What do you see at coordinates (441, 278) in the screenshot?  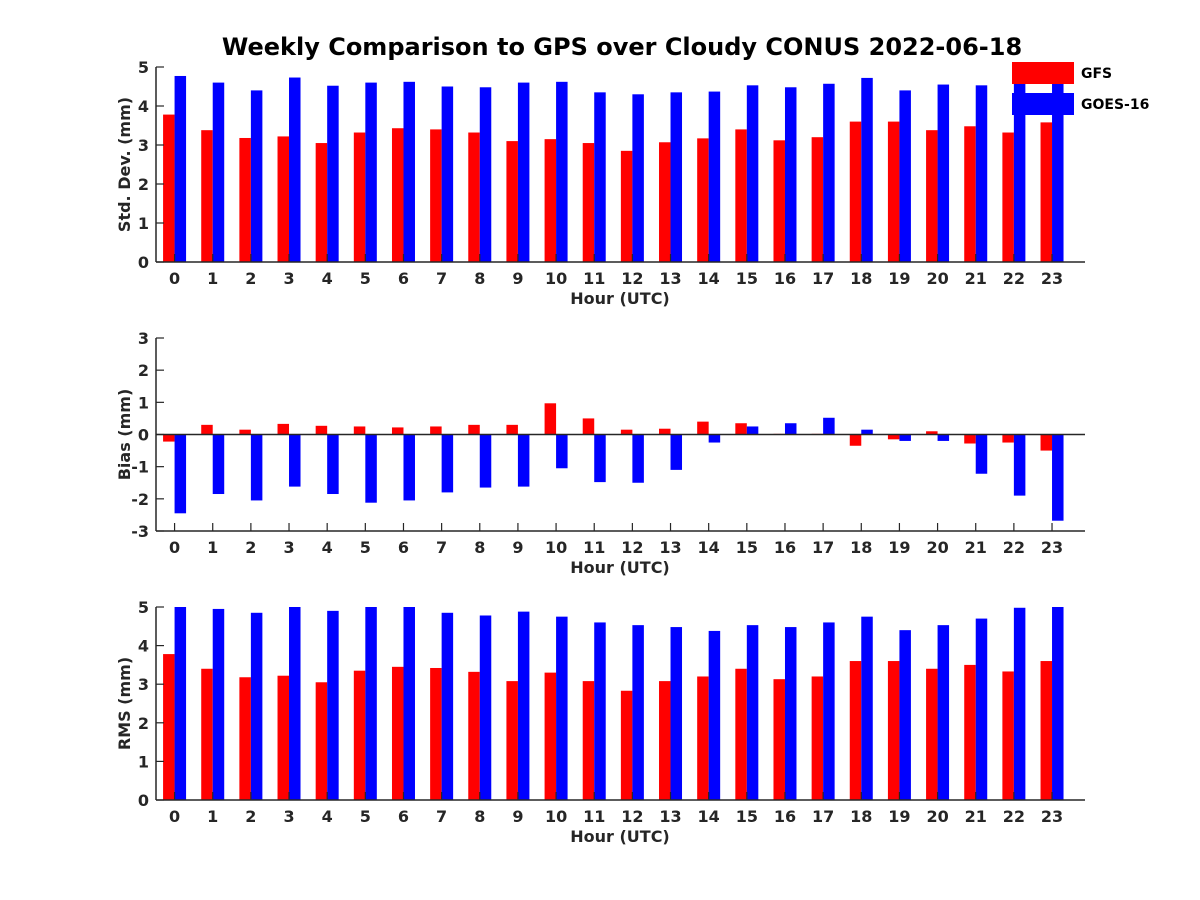 I see `x-tick-label: 7` at bounding box center [441, 278].